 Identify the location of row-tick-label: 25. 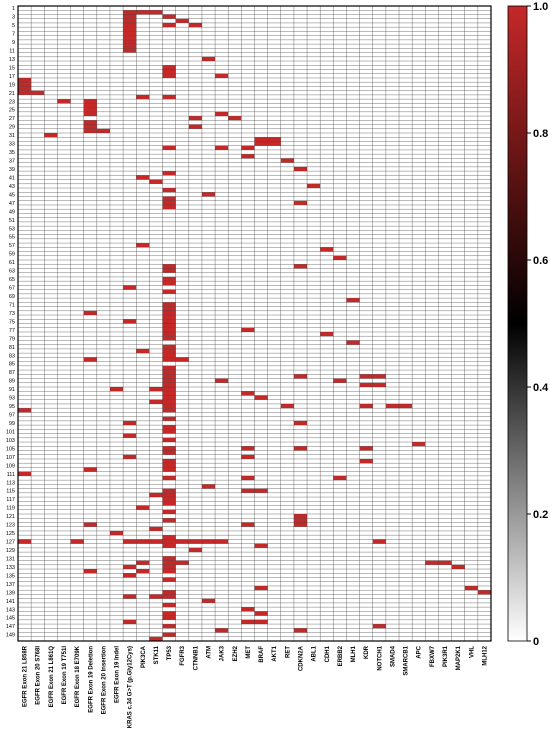
(12, 111).